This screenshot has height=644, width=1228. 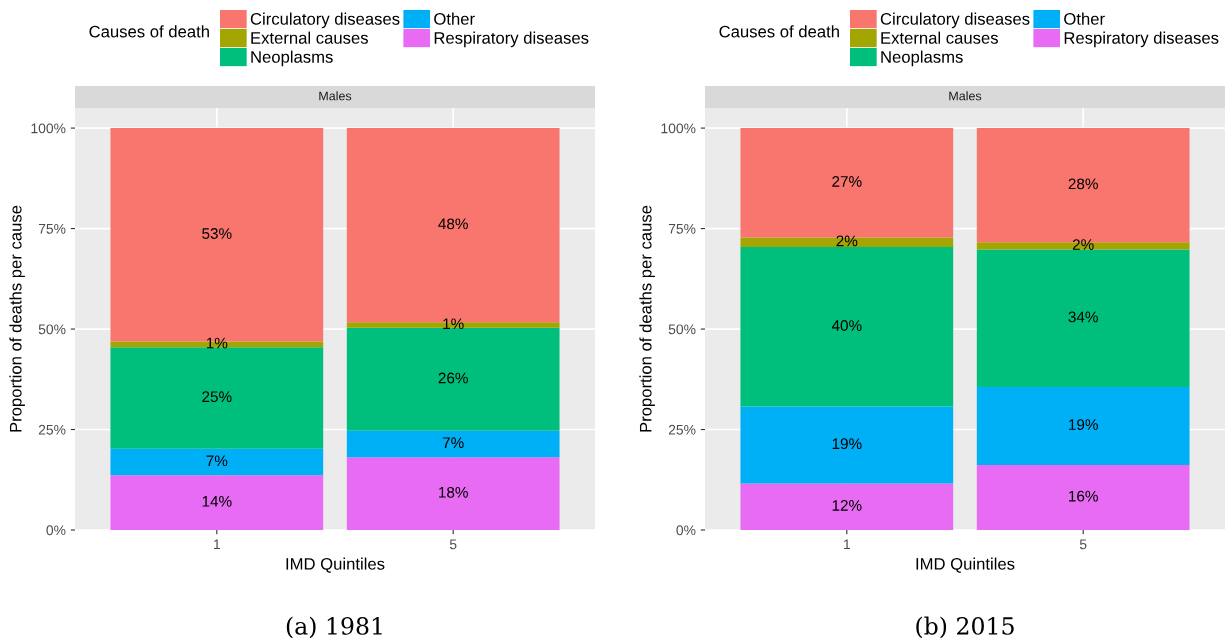 I want to click on text: (b) 2015, so click(x=965, y=627).